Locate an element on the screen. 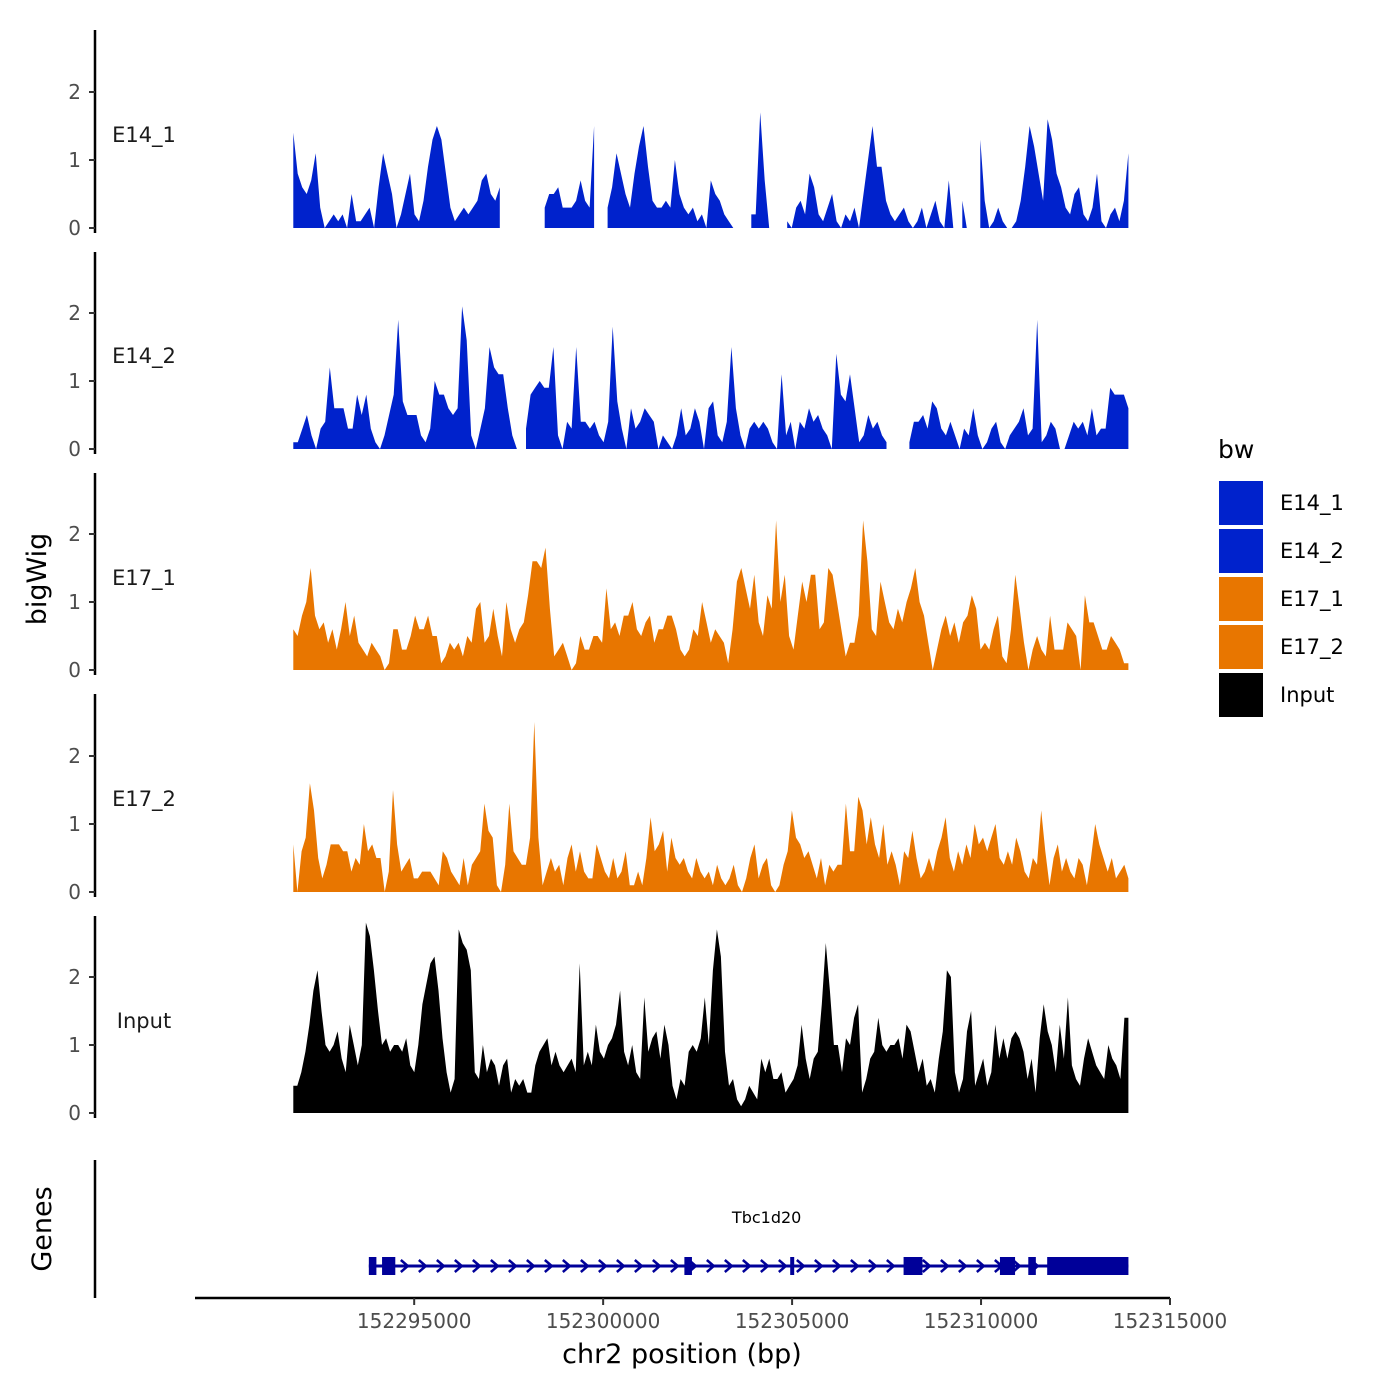 The height and width of the screenshot is (1400, 1400). track-e17-2: 0 1 2 E17_2 is located at coordinates (598, 799).